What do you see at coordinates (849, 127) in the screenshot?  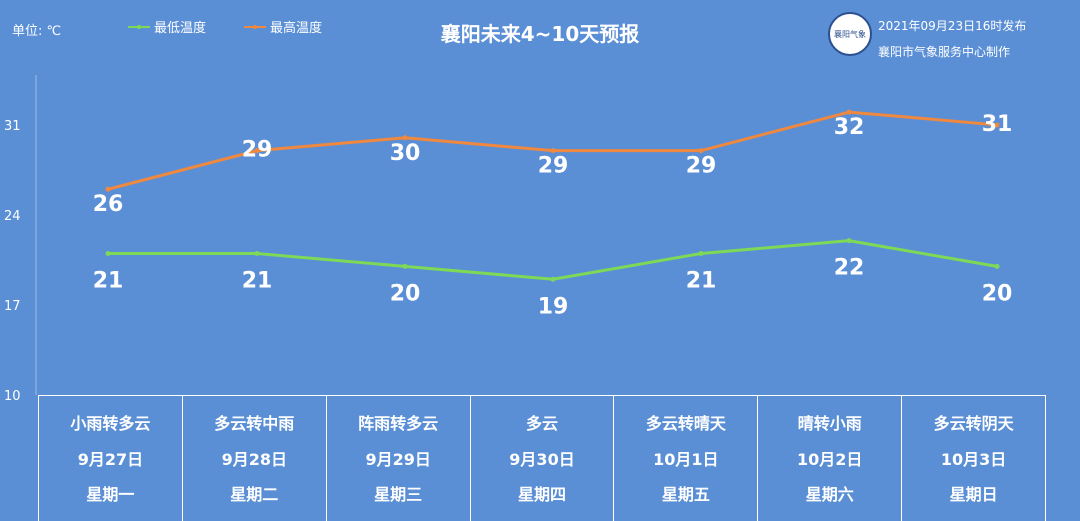 I see `data-label: 32` at bounding box center [849, 127].